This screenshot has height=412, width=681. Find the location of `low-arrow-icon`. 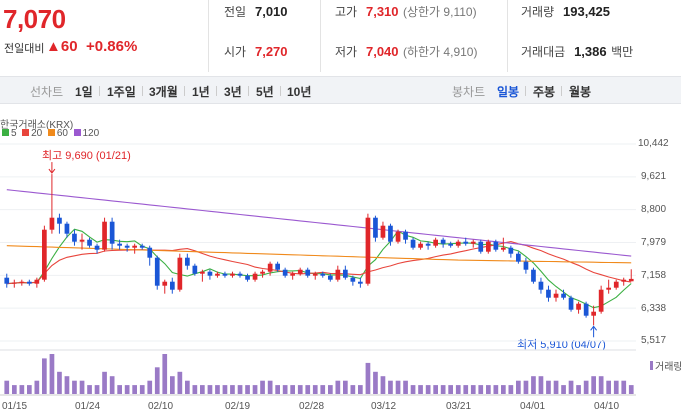

low-arrow-icon is located at coordinates (594, 328).